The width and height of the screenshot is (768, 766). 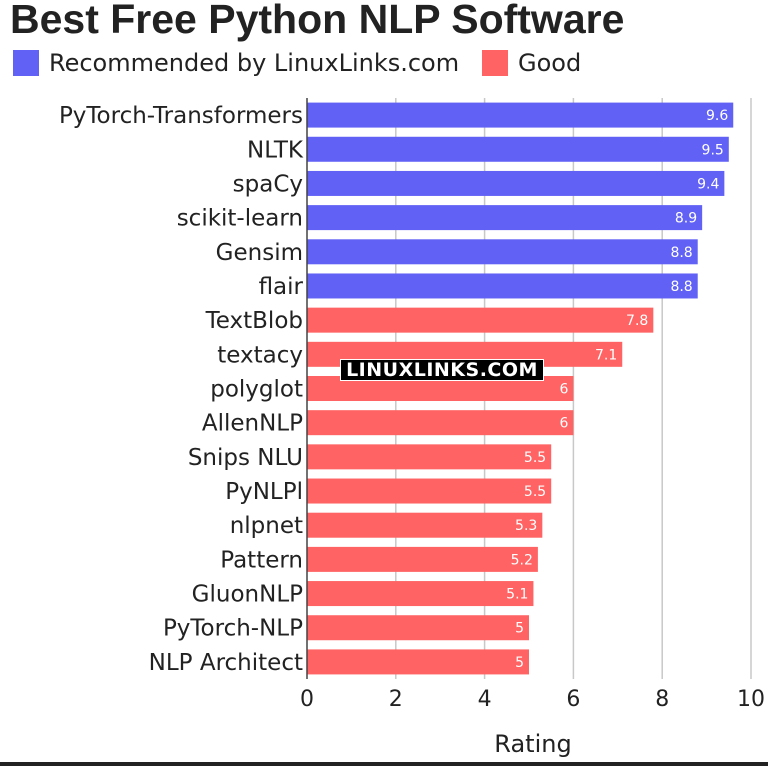 What do you see at coordinates (261, 560) in the screenshot?
I see `category-label: Pattern` at bounding box center [261, 560].